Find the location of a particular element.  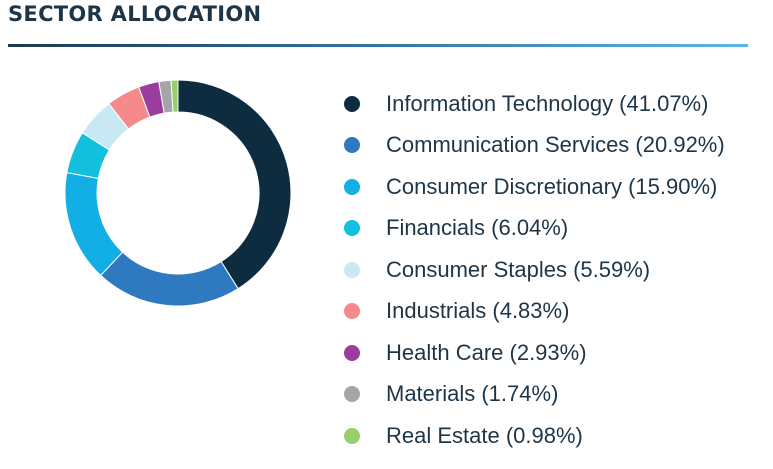

slice-consumer-discretionary is located at coordinates (94, 224).